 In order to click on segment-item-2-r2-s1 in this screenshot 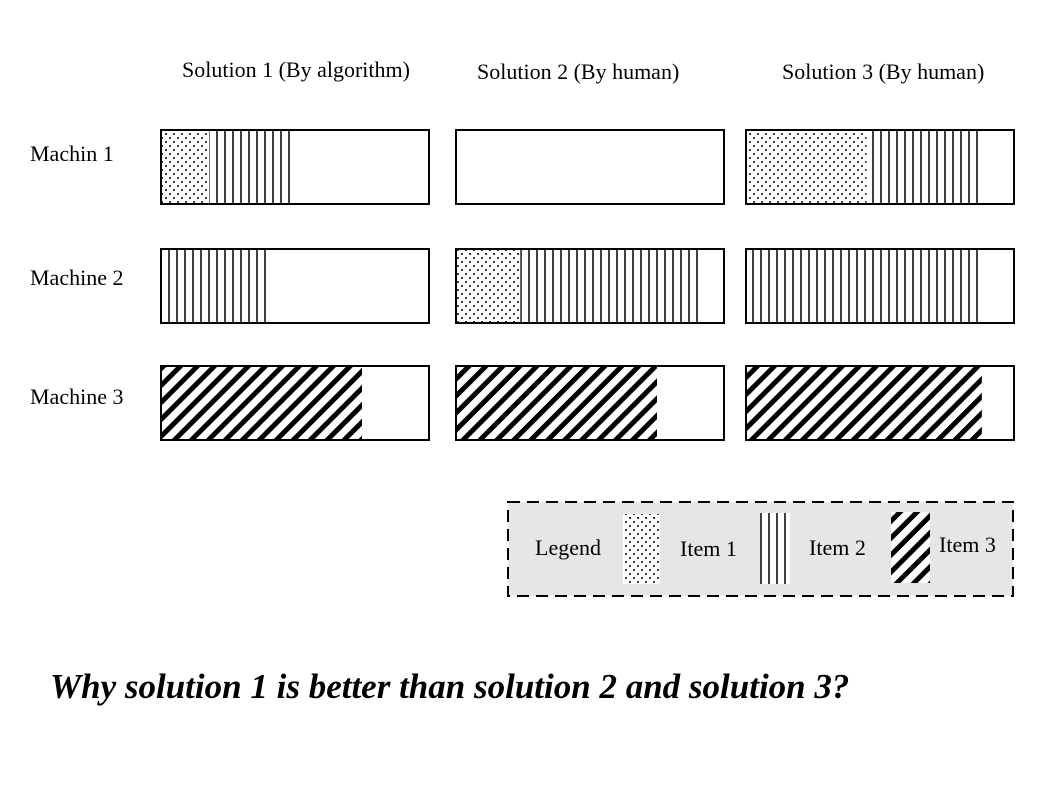, I will do `click(216, 286)`.